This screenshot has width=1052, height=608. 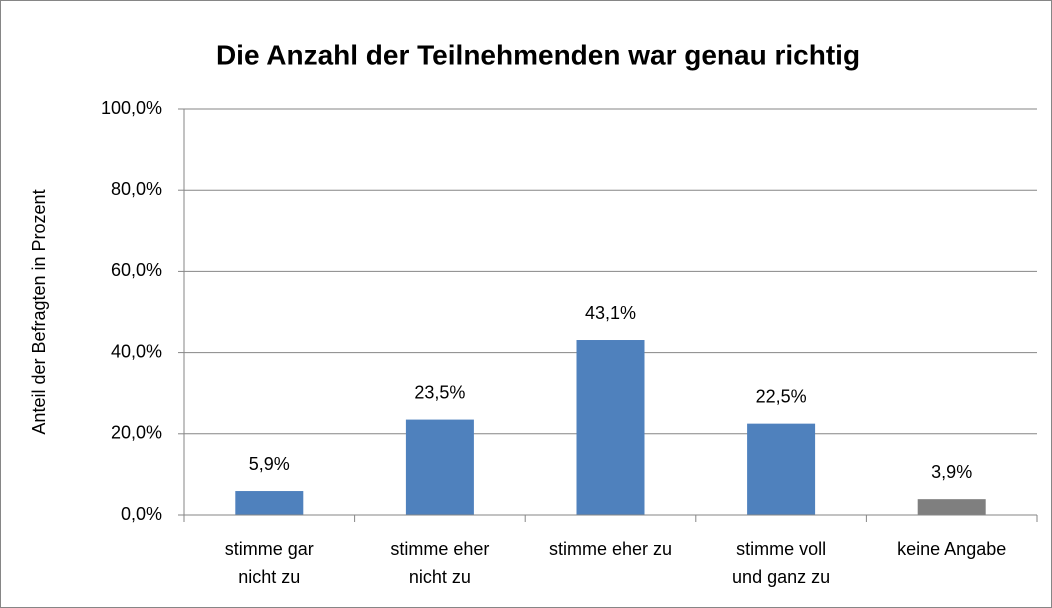 What do you see at coordinates (136, 433) in the screenshot?
I see `y-tick-label: 20,0%` at bounding box center [136, 433].